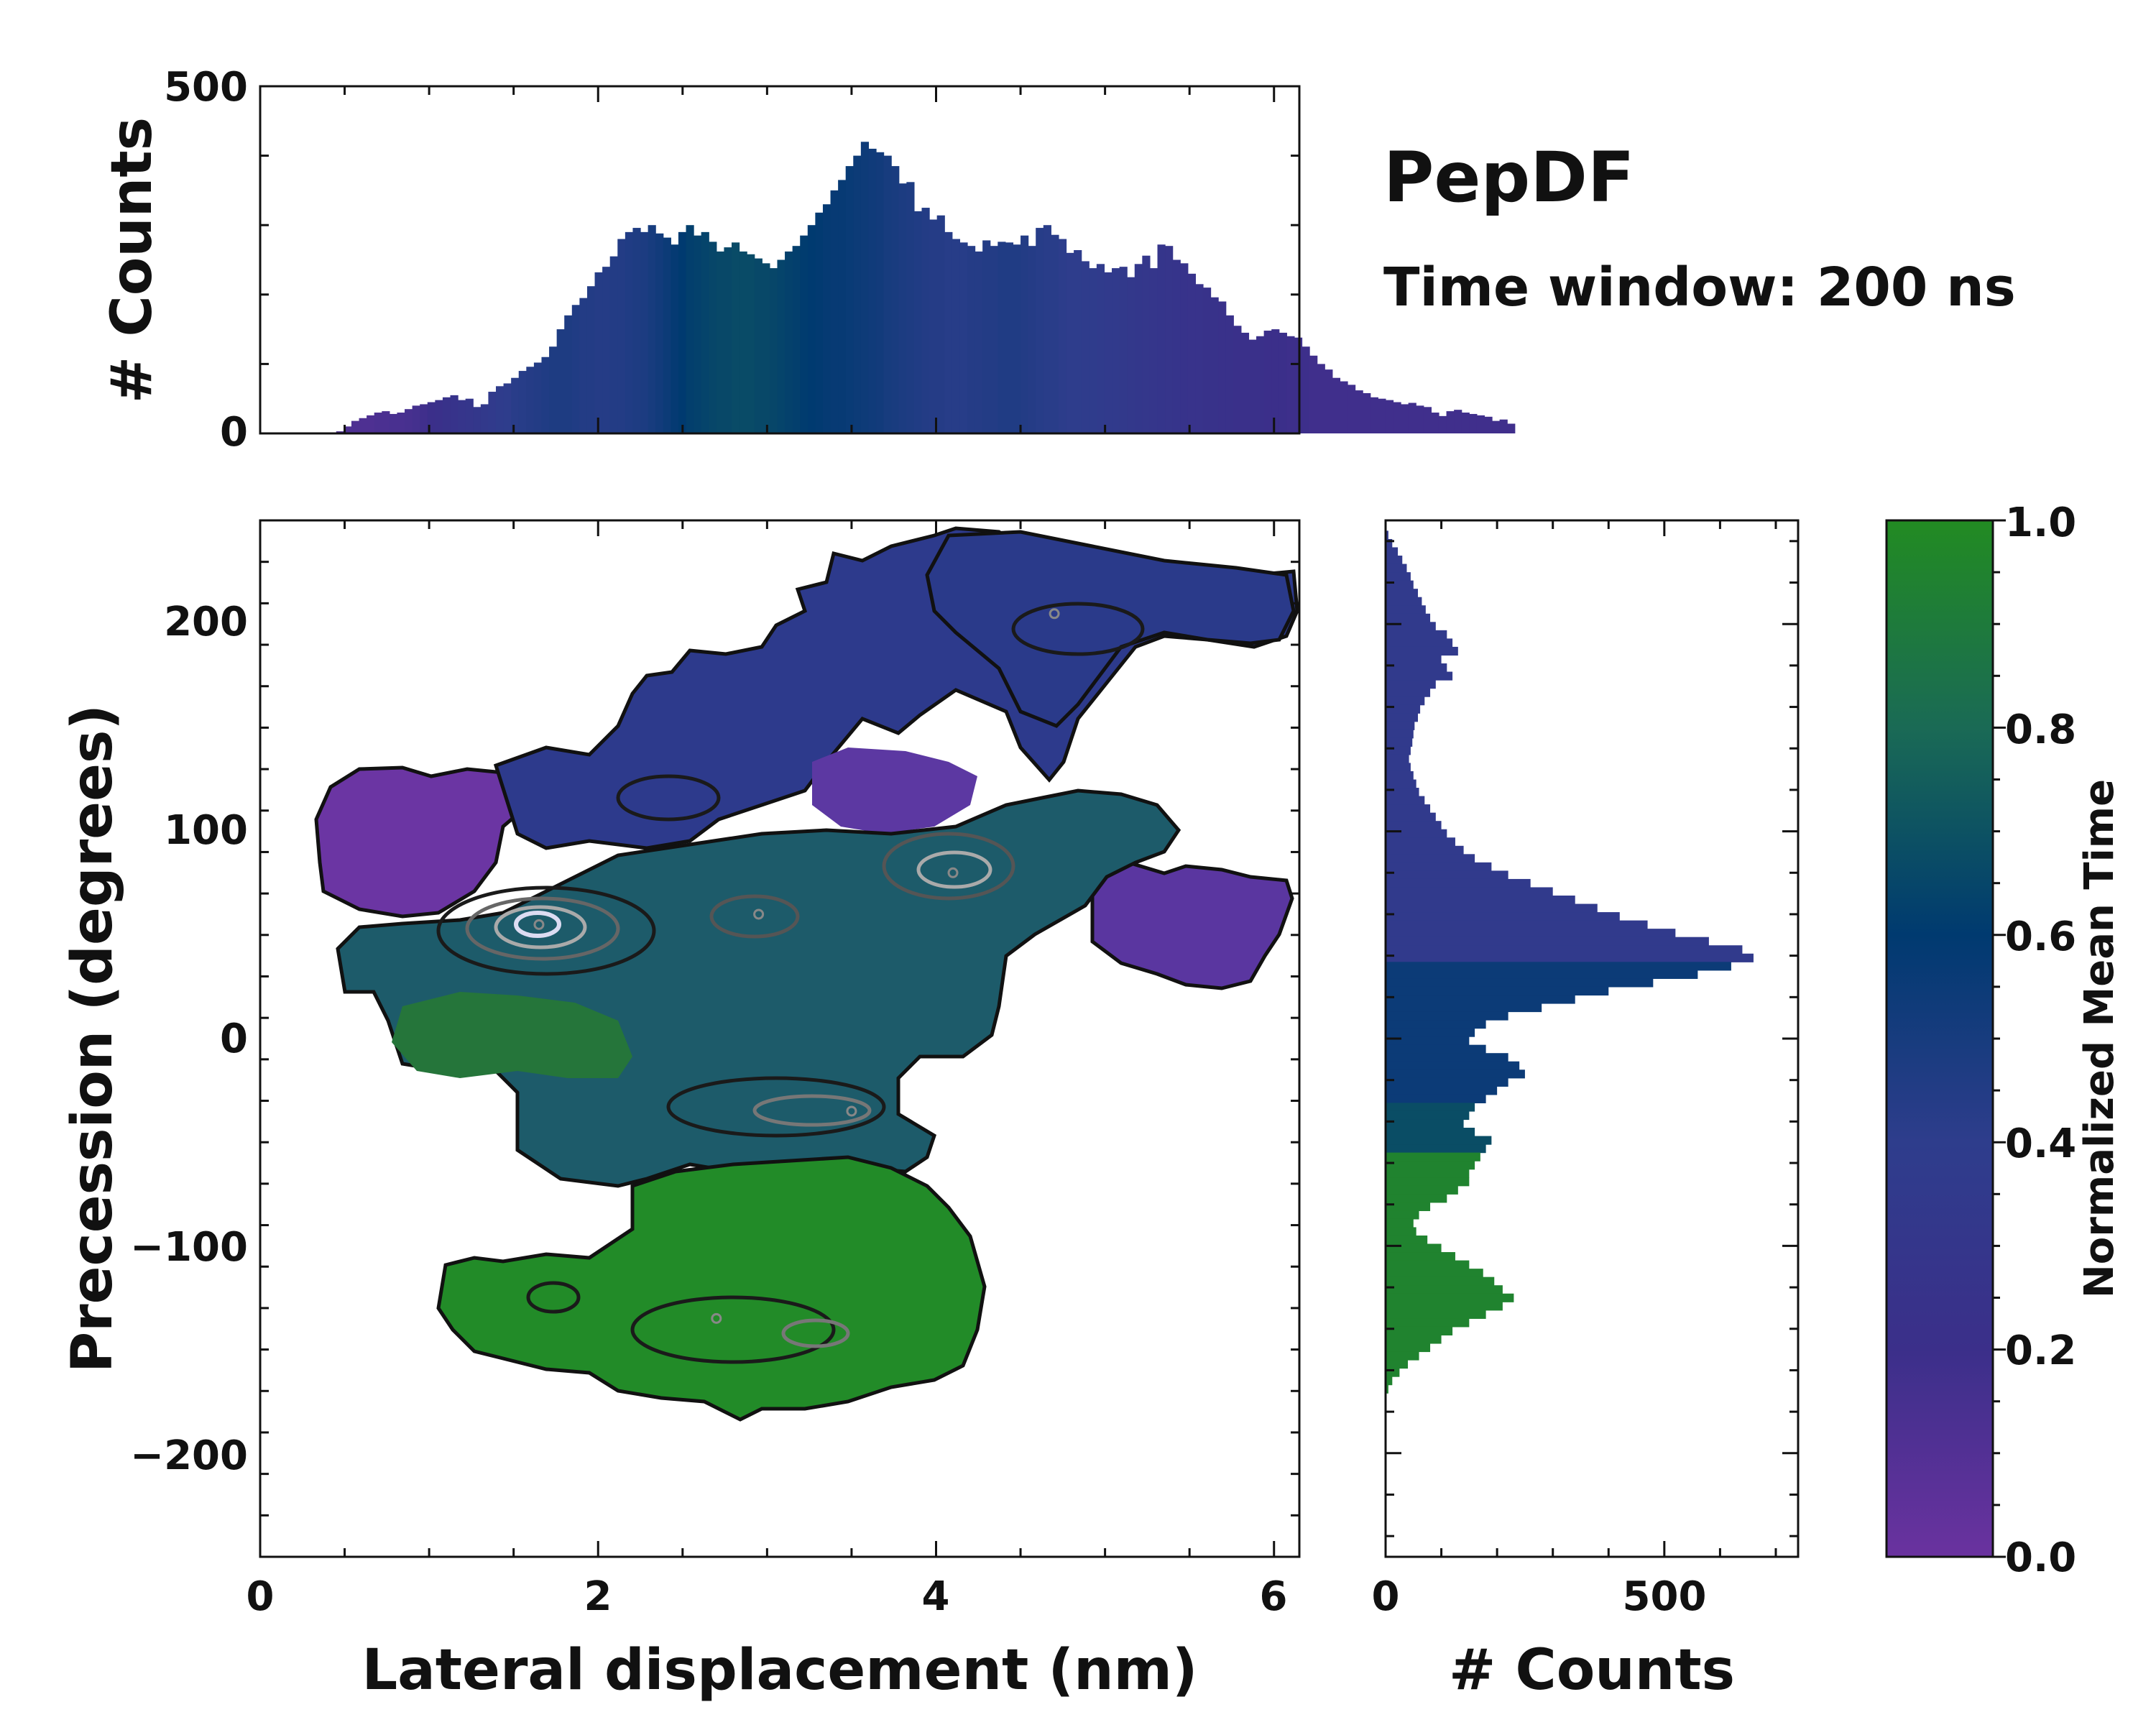  Describe the element at coordinates (2040, 523) in the screenshot. I see `colorbar-tick-1.0: 1.0` at that location.